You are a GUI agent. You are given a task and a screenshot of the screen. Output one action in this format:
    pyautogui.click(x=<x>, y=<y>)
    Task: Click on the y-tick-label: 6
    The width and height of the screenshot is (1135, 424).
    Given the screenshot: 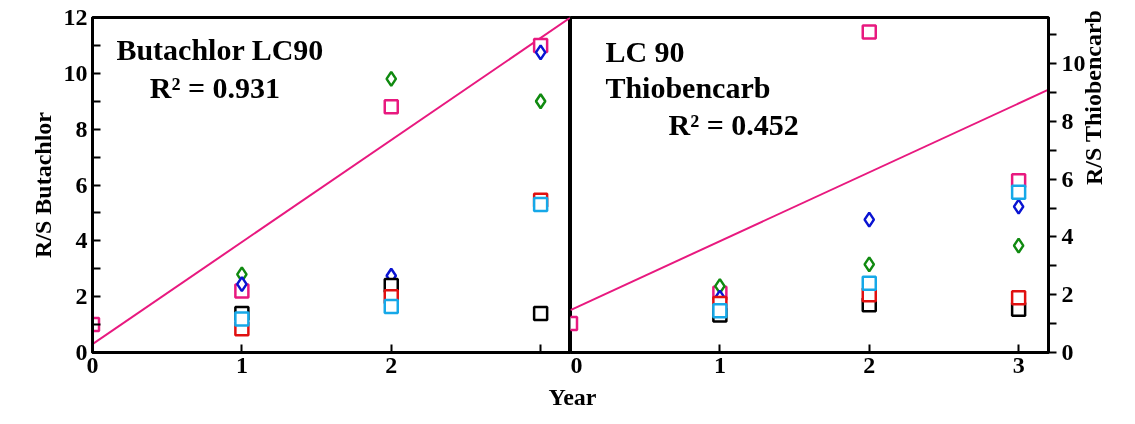 What is the action you would take?
    pyautogui.click(x=81, y=184)
    